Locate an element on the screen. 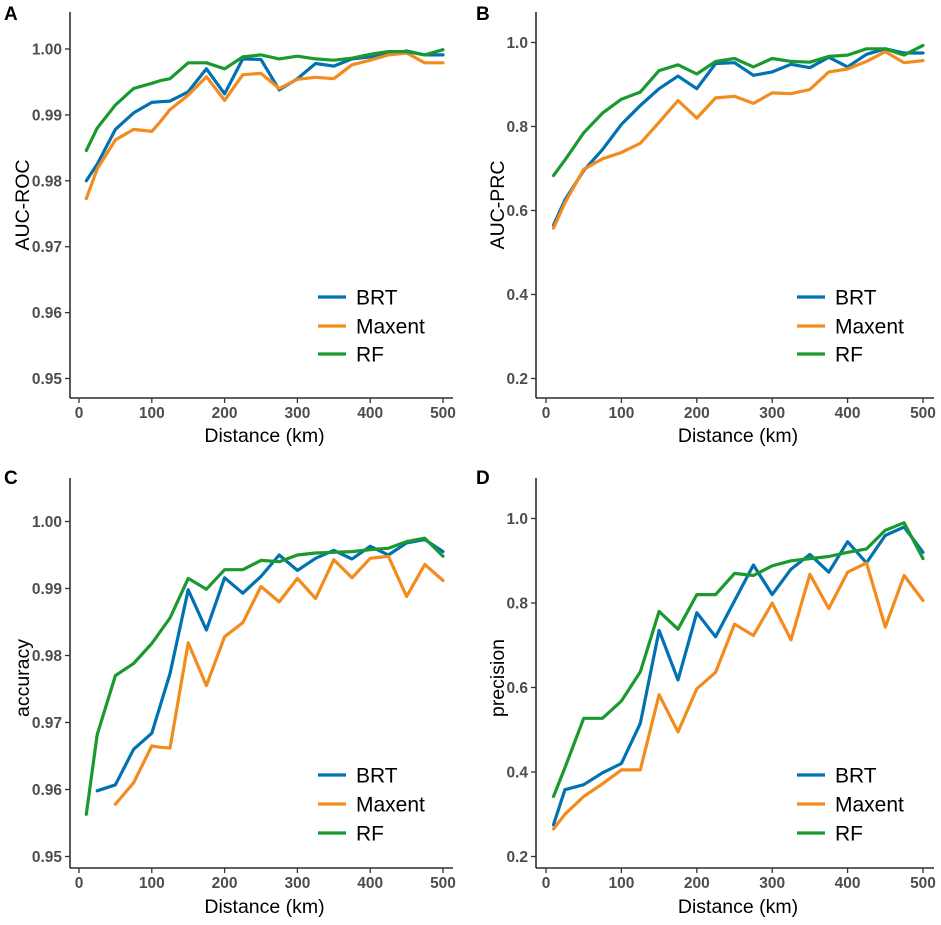  panel-letter: B is located at coordinates (483, 14).